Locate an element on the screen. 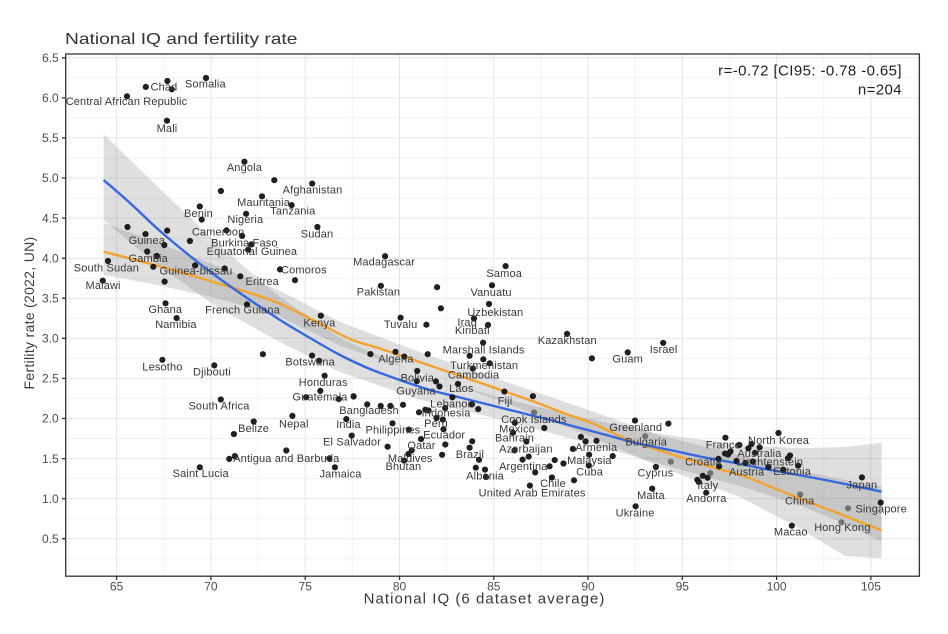 The width and height of the screenshot is (948, 634). svg-text: Brazil is located at coordinates (470, 455).